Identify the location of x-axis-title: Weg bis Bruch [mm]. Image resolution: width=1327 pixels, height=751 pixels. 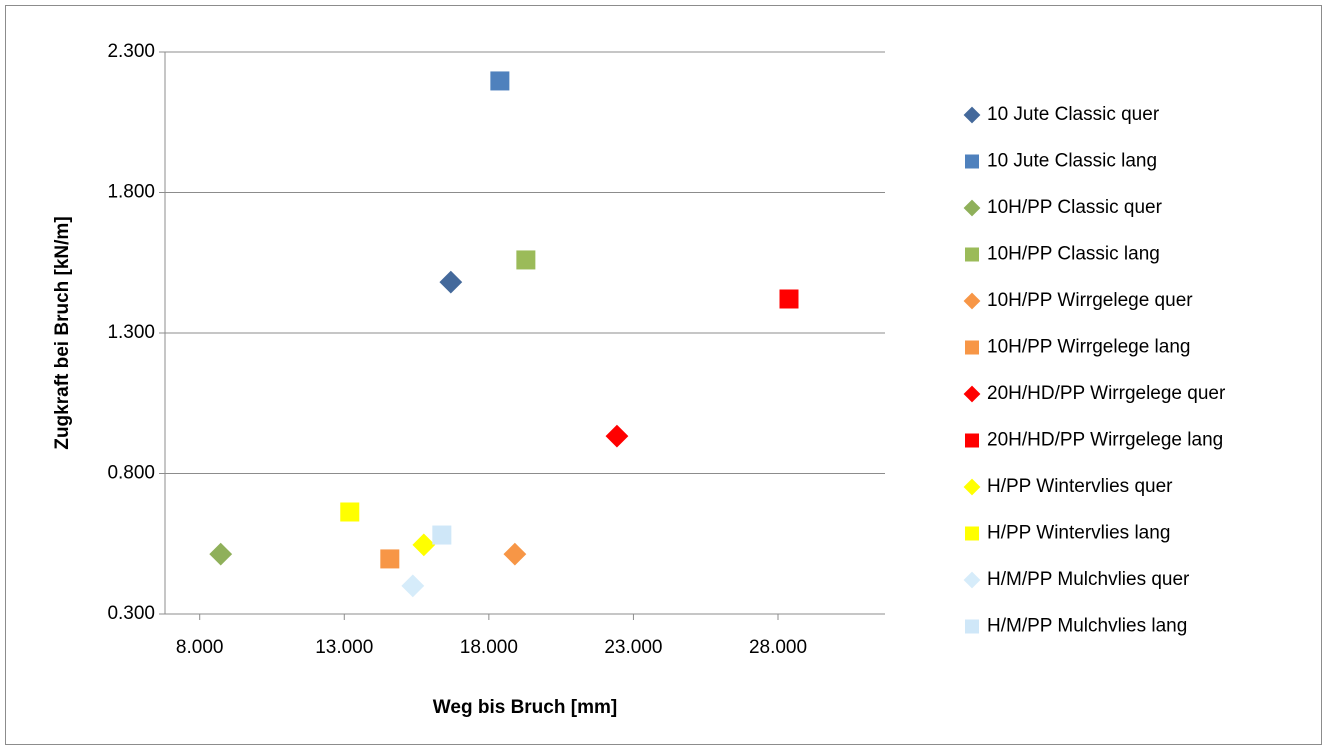
(525, 707).